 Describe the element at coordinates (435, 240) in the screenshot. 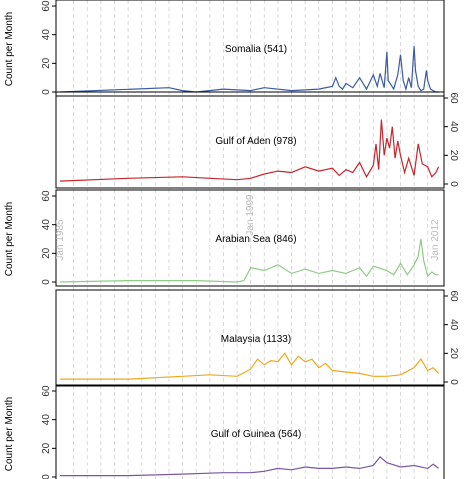

I see `date-label-2012: Jan 2012` at that location.